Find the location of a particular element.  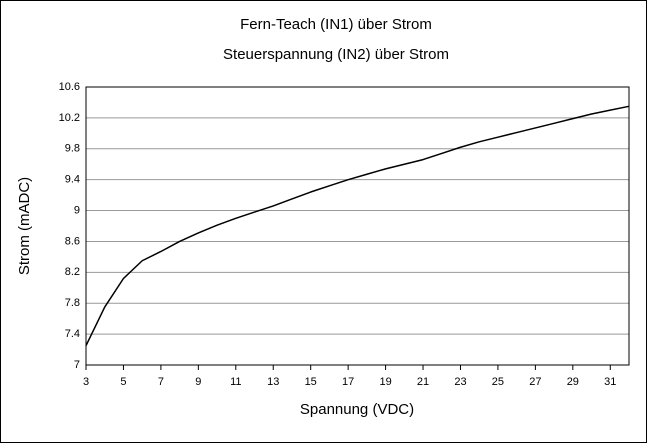

x-tick-label: 19 is located at coordinates (385, 382).